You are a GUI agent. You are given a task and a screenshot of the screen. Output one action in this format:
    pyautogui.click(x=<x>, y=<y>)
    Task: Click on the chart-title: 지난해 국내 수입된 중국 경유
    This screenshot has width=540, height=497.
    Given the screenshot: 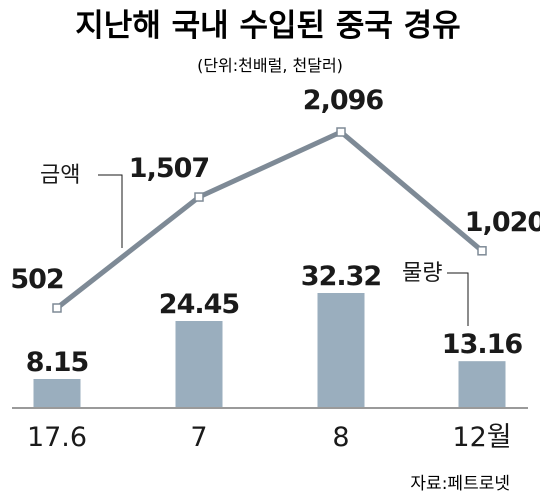 What is the action you would take?
    pyautogui.click(x=267, y=26)
    